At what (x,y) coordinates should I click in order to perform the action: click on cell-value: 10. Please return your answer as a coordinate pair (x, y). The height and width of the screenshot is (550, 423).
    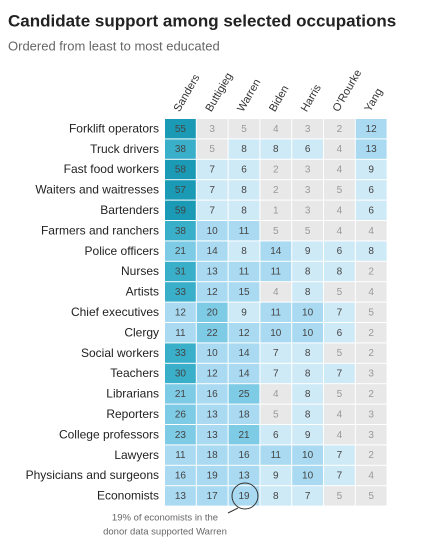
    Looking at the image, I should click on (213, 353).